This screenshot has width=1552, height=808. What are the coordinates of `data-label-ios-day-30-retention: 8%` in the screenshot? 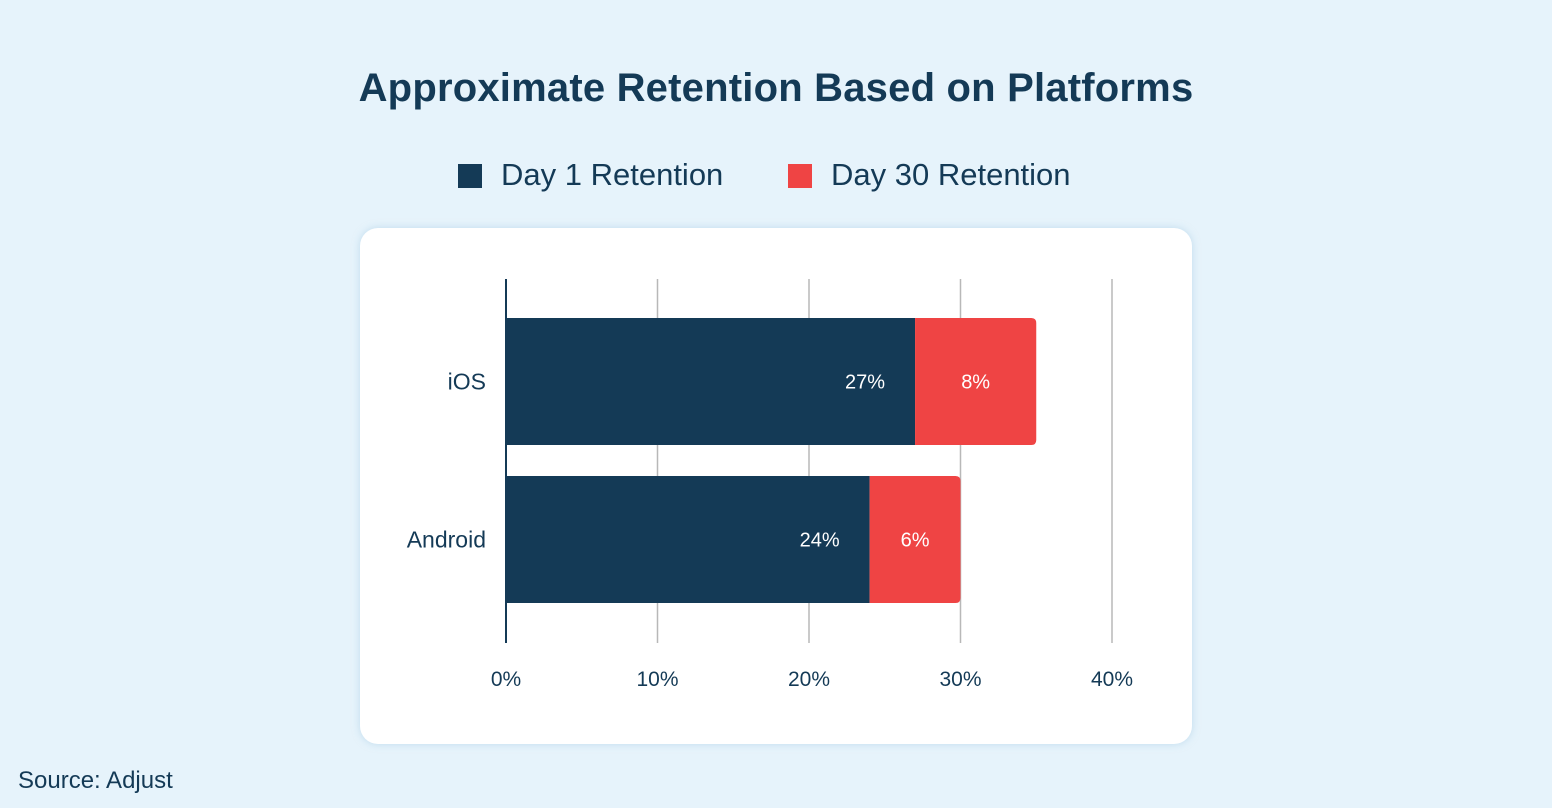 It's located at (975, 383).